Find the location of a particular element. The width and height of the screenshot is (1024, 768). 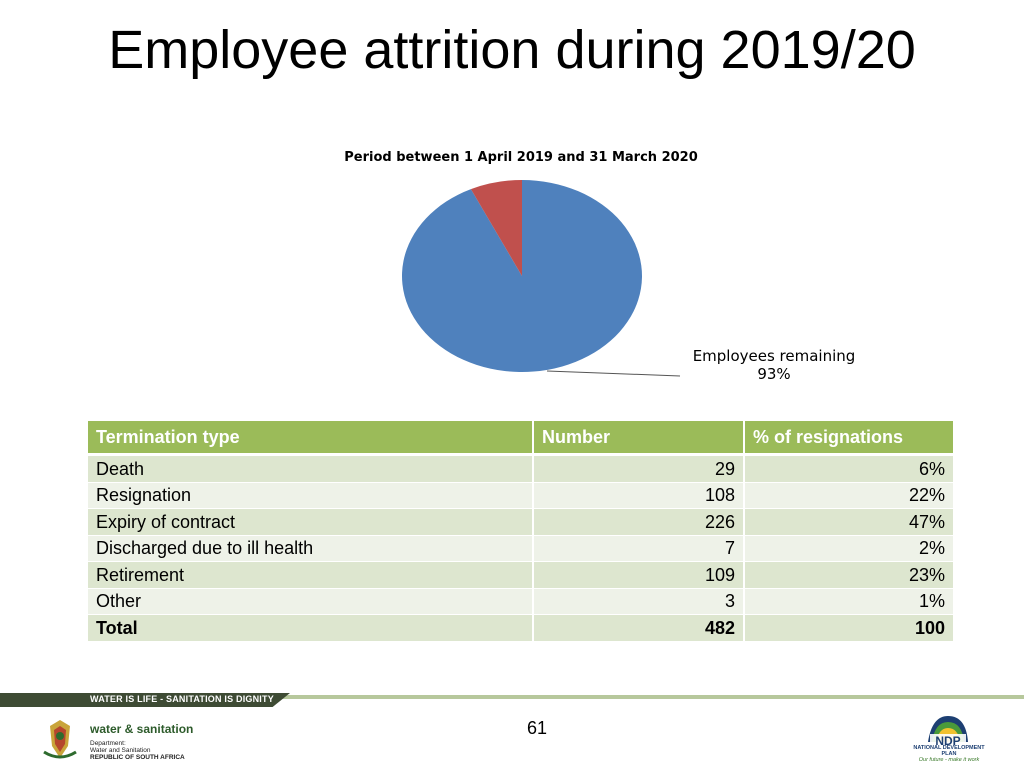

svg-text: NDP is located at coordinates (947, 741).